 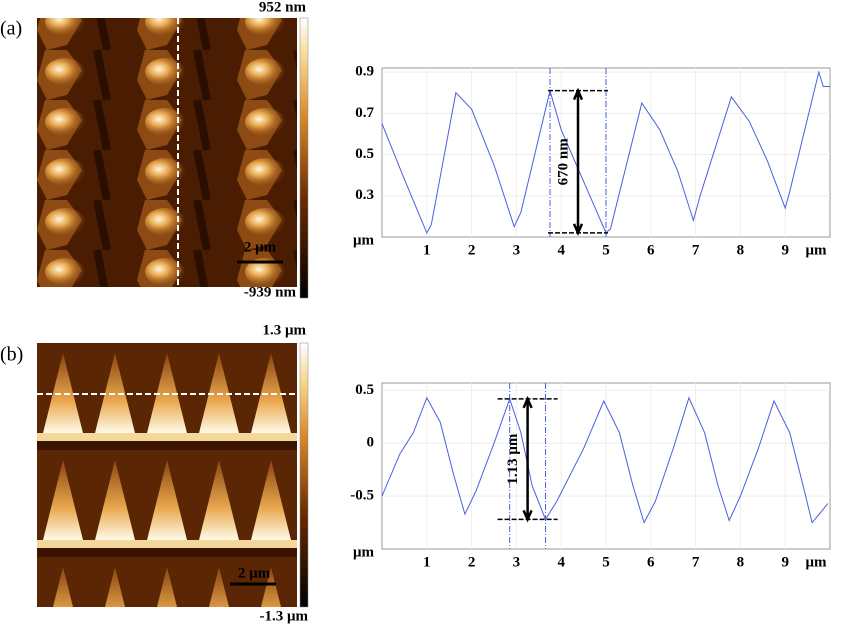 What do you see at coordinates (11, 29) in the screenshot?
I see `panel-label: (a)` at bounding box center [11, 29].